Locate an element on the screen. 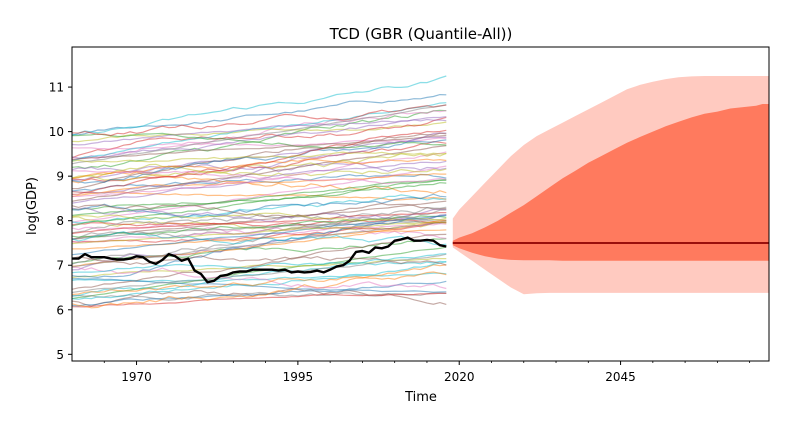  y-axis: 5 6 7 8 9 10 11 is located at coordinates (60, 221).